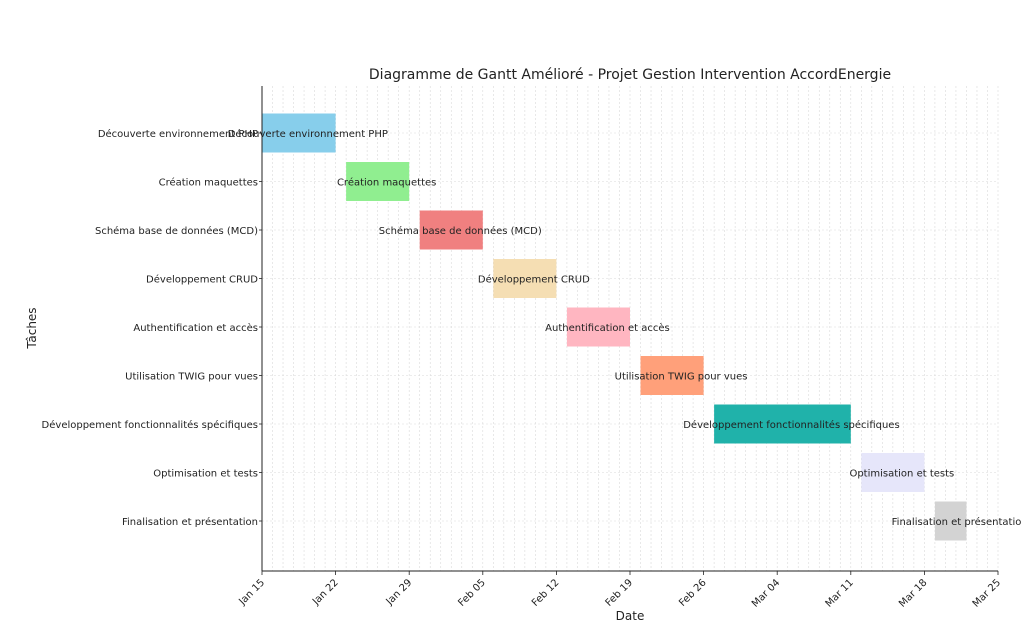 The image size is (1022, 634). Describe the element at coordinates (840, 593) in the screenshot. I see `x-tick-label: Mar 11` at that location.